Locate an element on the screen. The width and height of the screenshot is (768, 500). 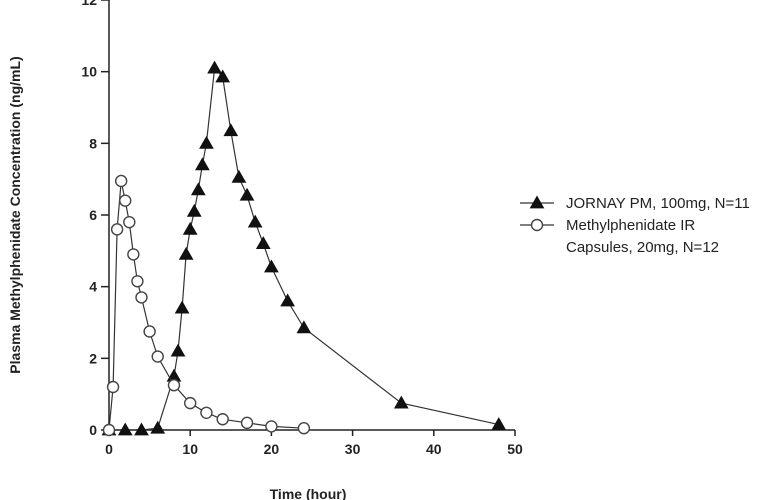
x-tick-label: 10 is located at coordinates (190, 449).